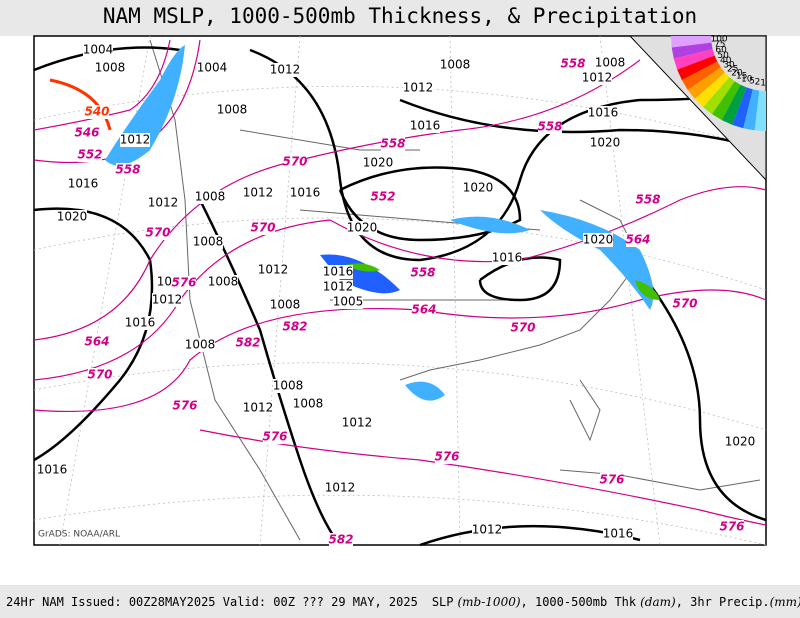 This screenshot has width=800, height=618. I want to click on thickness-label: 546, so click(86, 133).